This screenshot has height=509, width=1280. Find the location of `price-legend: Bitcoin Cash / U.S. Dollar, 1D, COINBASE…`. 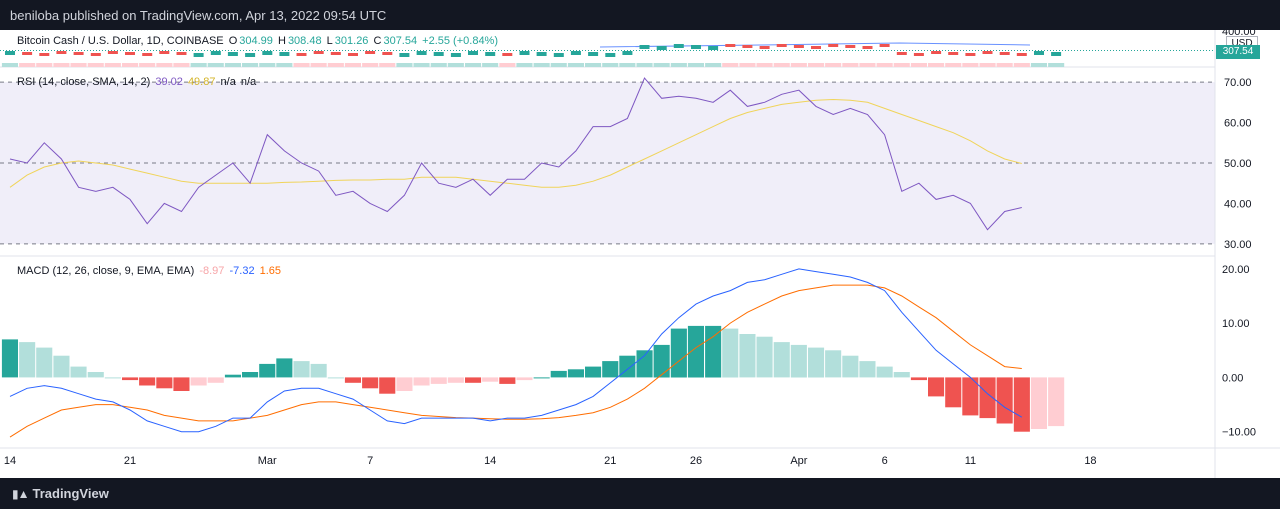

price-legend: Bitcoin Cash / U.S. Dollar, 1D, COINBASE… is located at coordinates (258, 41).